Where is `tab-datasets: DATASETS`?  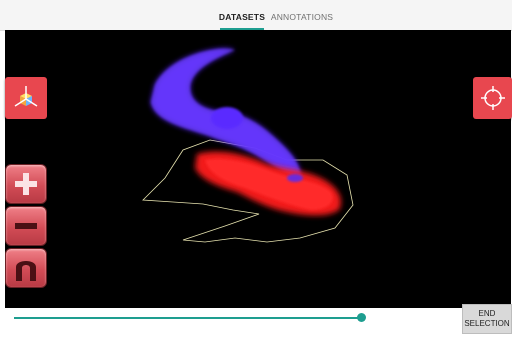 tab-datasets: DATASETS is located at coordinates (242, 15).